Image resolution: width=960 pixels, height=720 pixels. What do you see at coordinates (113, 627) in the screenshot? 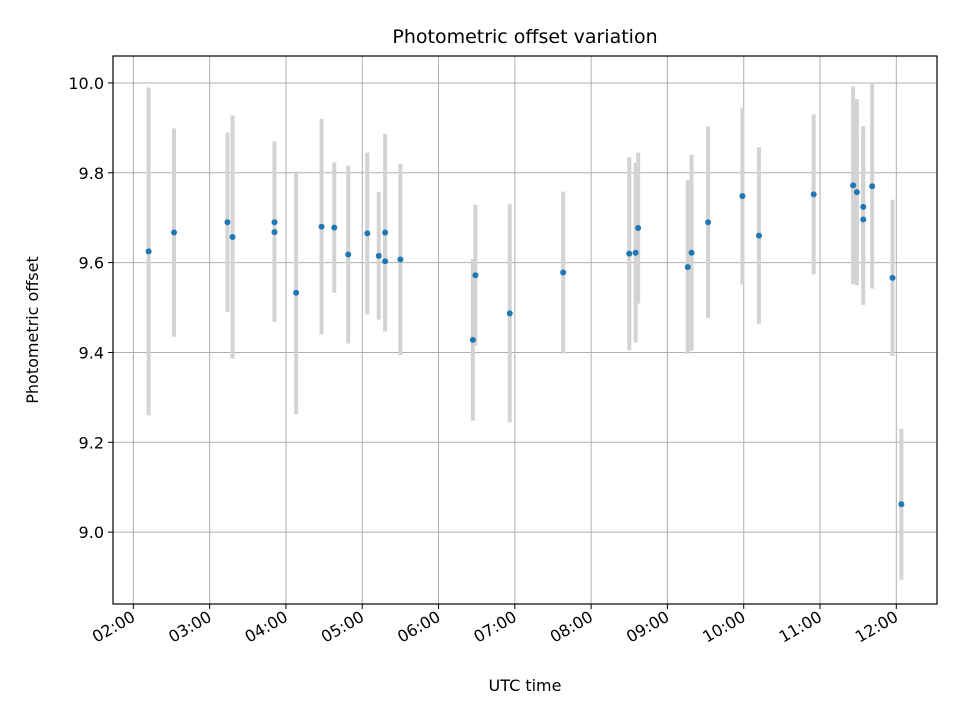
I see `x-tick-label: 02:00` at bounding box center [113, 627].